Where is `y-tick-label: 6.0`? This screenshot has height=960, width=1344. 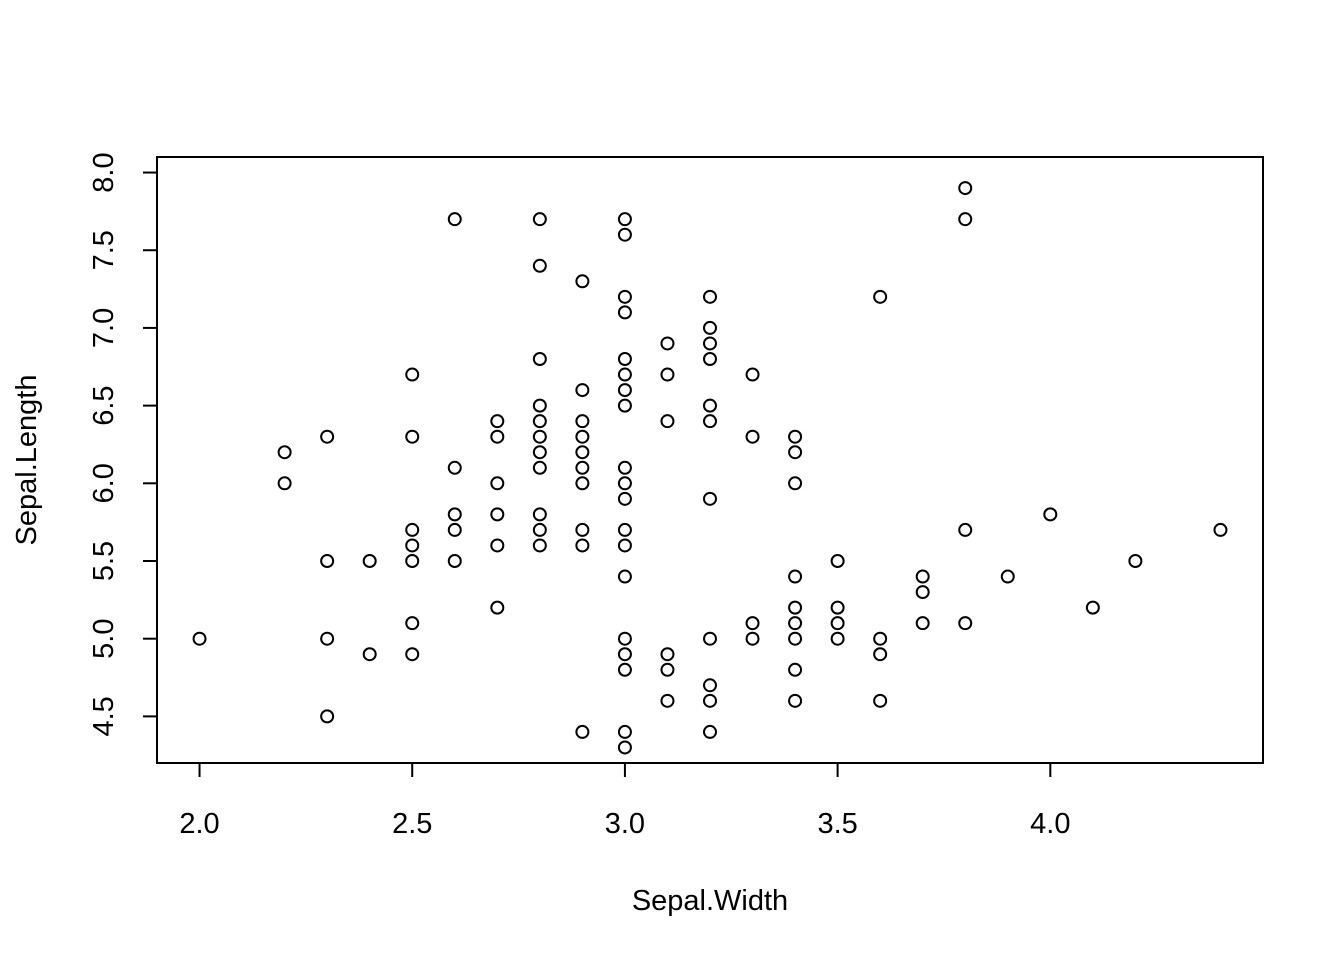
y-tick-label: 6.0 is located at coordinates (104, 483).